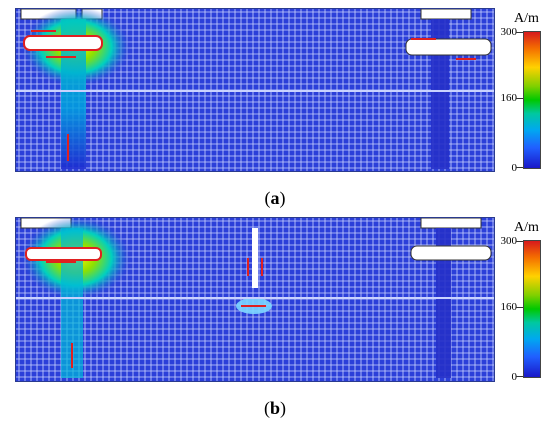 The height and width of the screenshot is (426, 550). What do you see at coordinates (532, 309) in the screenshot?
I see `colorbar-b` at bounding box center [532, 309].